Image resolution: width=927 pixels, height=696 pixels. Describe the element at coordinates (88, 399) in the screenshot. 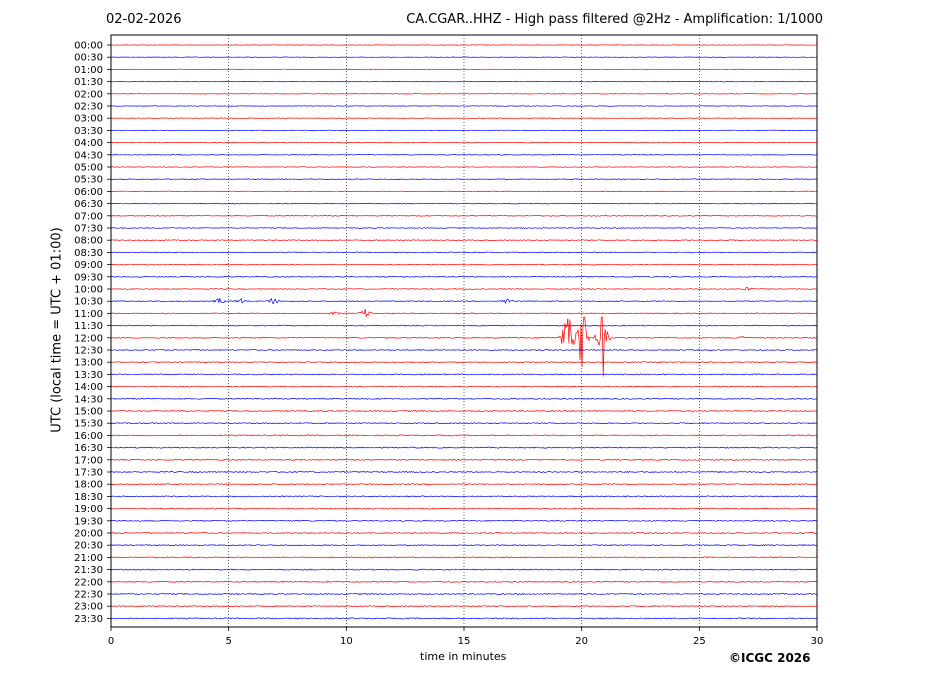

I see `row-label: 14:30` at that location.